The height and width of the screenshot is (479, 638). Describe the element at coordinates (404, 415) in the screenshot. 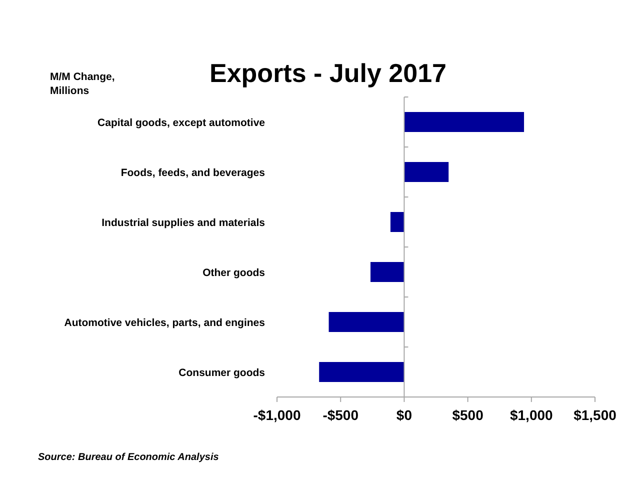

I see `x-tick-label: $0` at that location.